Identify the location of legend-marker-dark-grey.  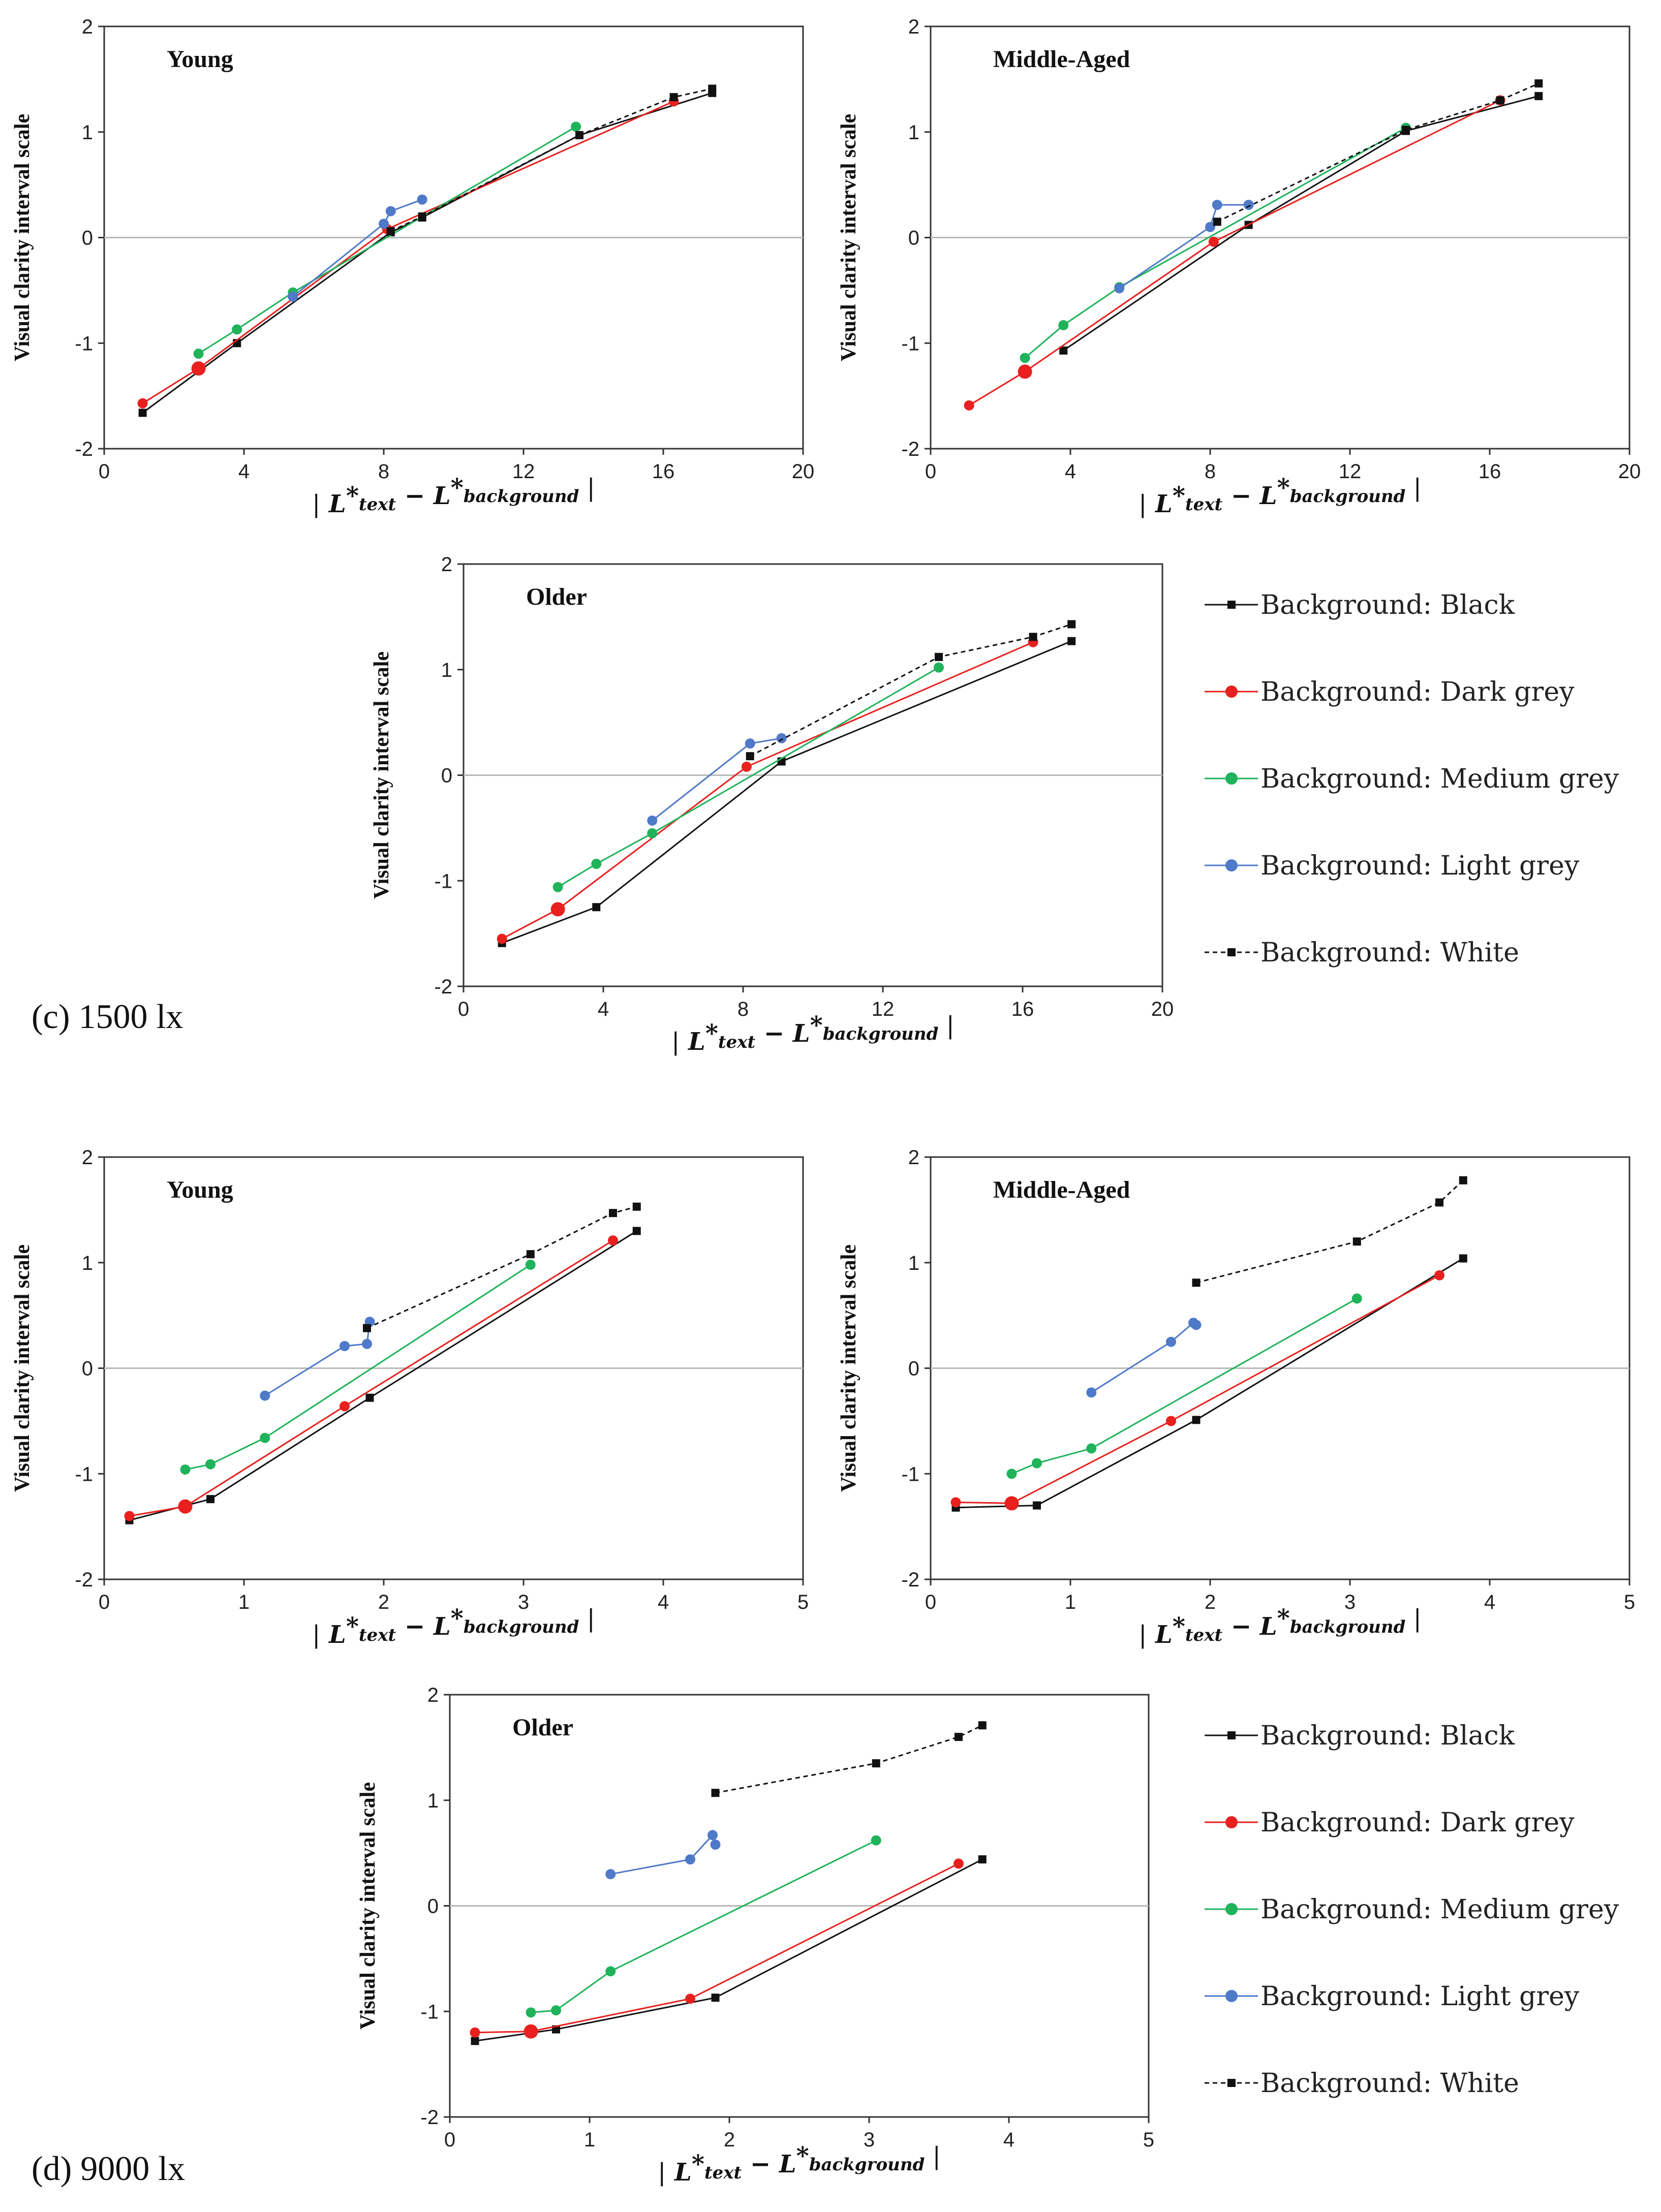
(1231, 1822).